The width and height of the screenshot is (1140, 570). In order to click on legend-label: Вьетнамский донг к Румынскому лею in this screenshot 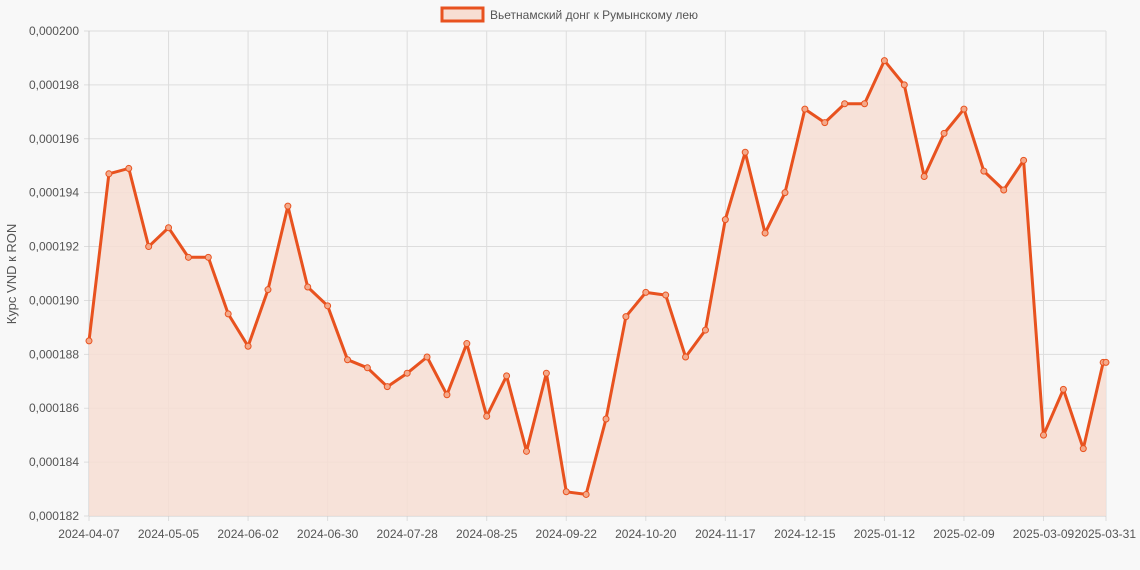, I will do `click(594, 15)`.